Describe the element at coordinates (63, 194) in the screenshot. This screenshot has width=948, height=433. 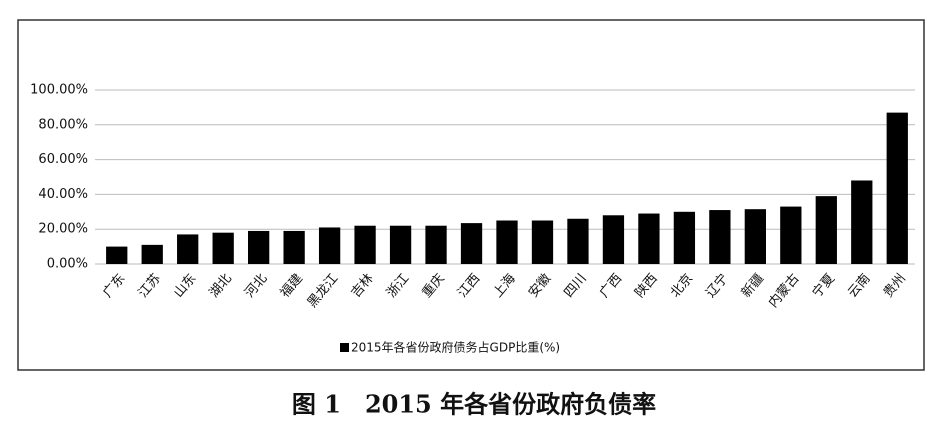
I see `y-tick-label: 40.00%` at that location.